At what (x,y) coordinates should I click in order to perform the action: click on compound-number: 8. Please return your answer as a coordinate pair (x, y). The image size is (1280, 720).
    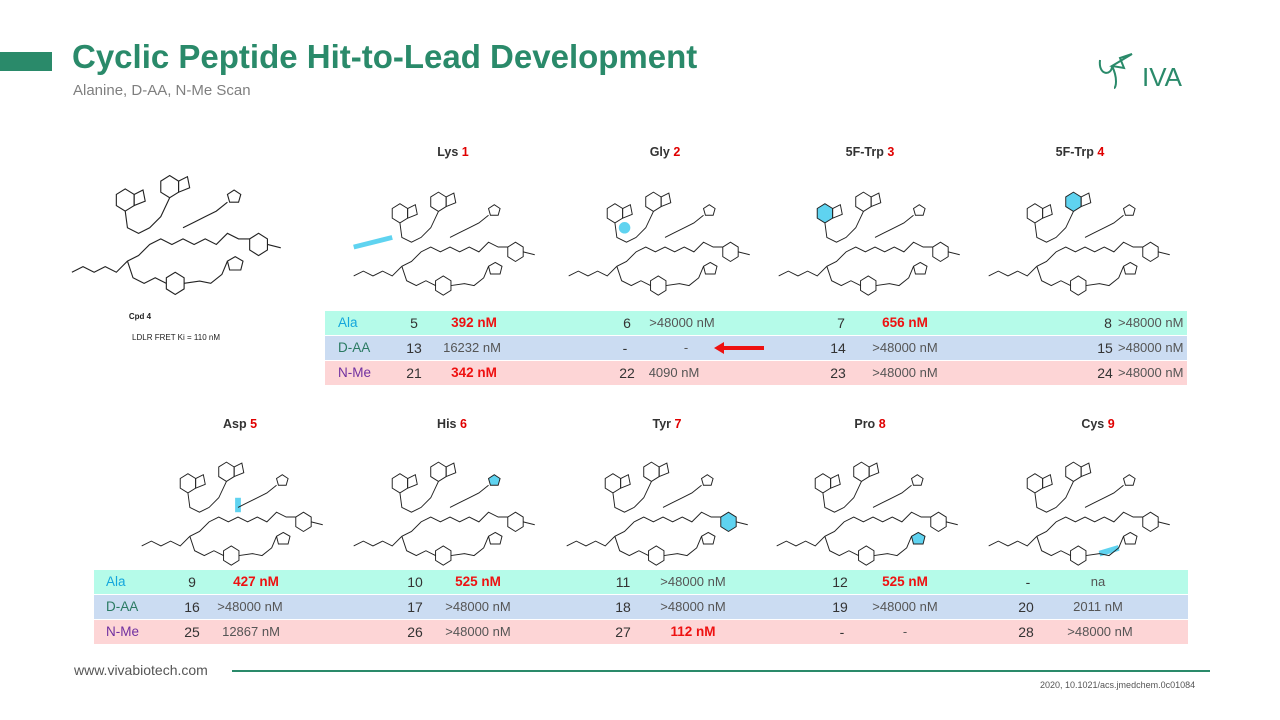
    Looking at the image, I should click on (1108, 323).